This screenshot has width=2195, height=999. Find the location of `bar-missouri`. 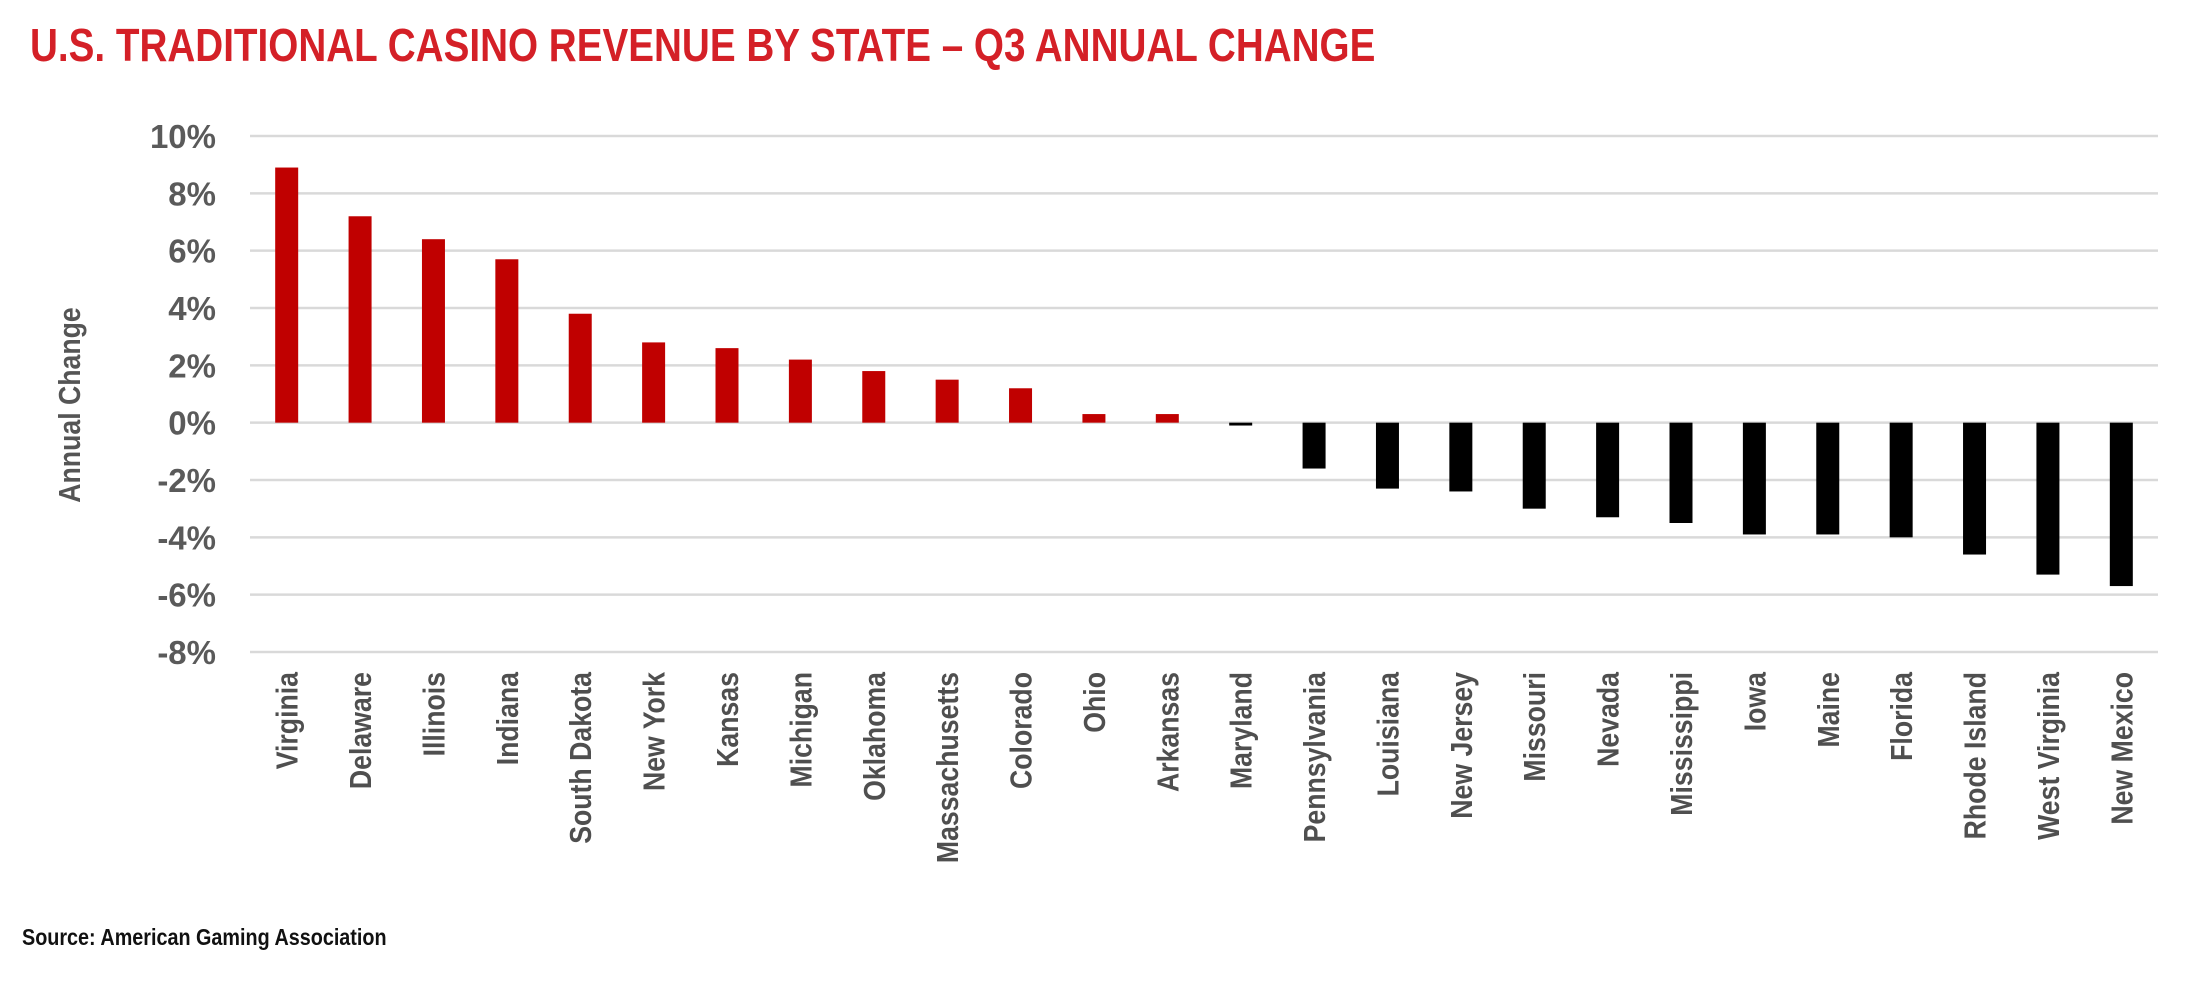

bar-missouri is located at coordinates (1534, 465).